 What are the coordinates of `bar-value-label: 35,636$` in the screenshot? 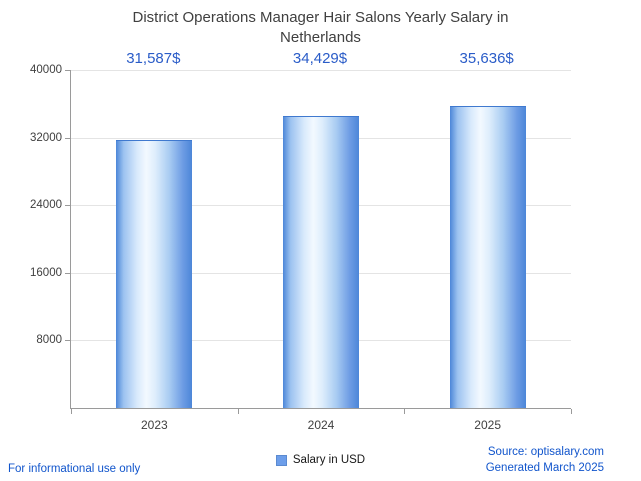 It's located at (486, 58).